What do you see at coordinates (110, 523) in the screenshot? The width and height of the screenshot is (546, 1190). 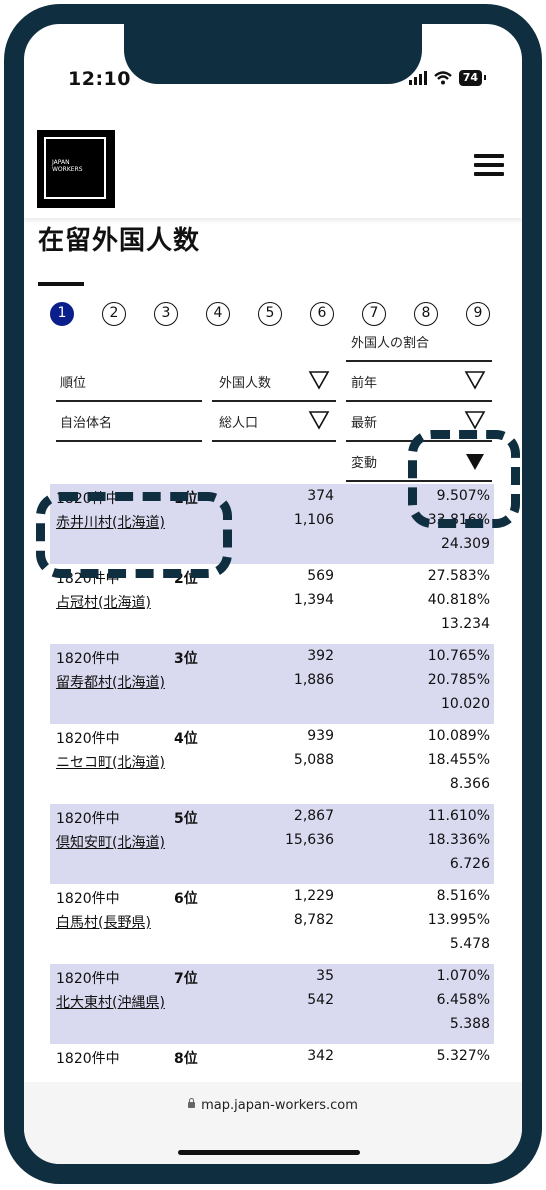 I see `municipality-link: 赤井川村(北海道)` at bounding box center [110, 523].